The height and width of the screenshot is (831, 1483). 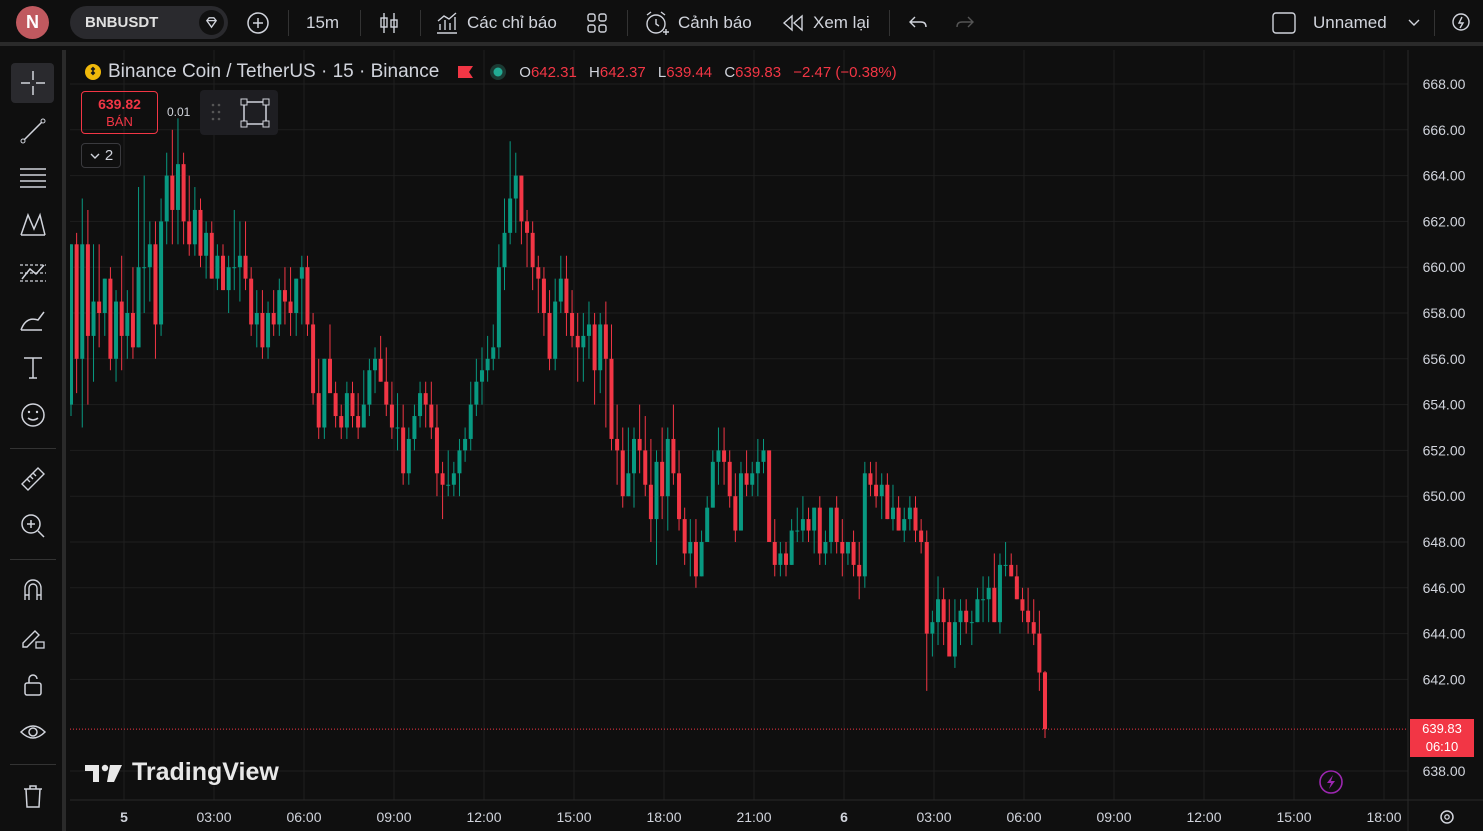 I want to click on select-rectangle-icon, so click(x=255, y=113).